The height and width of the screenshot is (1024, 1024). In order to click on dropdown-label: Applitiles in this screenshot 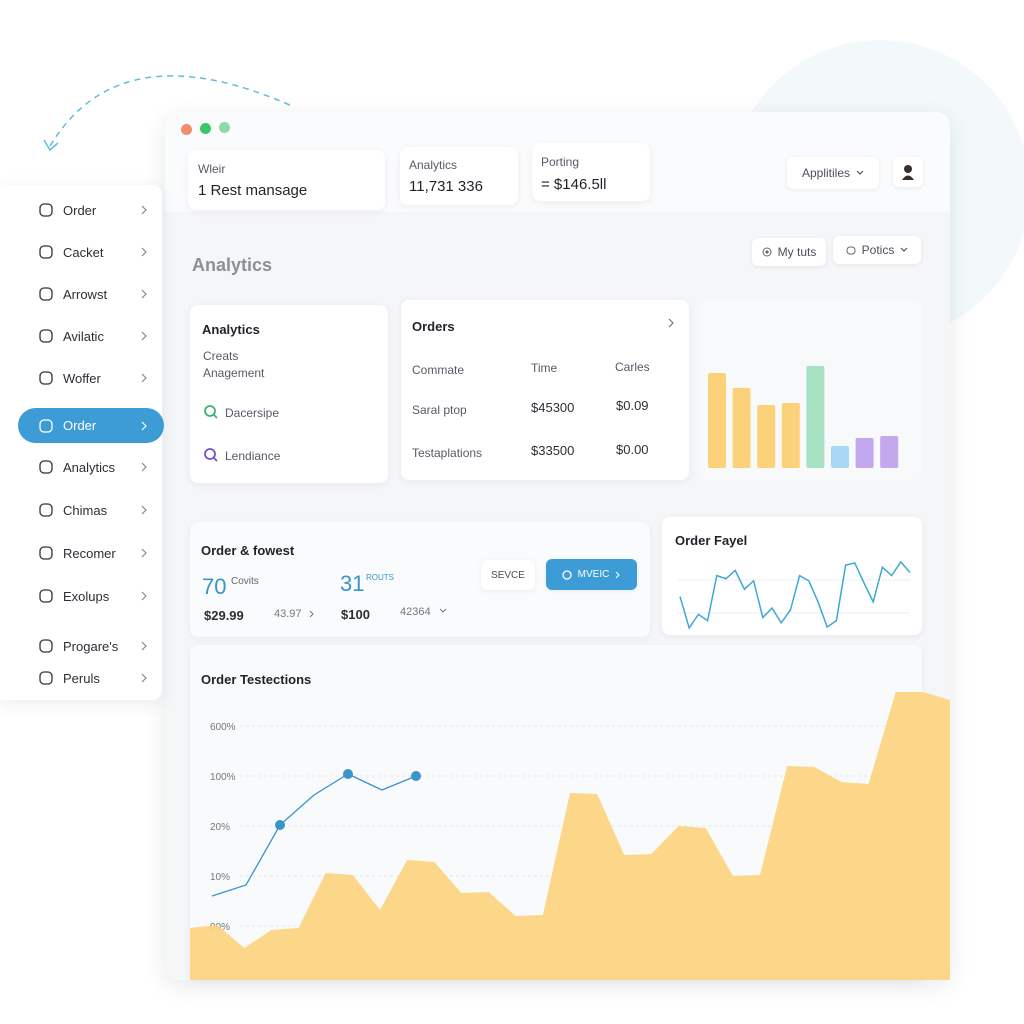, I will do `click(826, 173)`.